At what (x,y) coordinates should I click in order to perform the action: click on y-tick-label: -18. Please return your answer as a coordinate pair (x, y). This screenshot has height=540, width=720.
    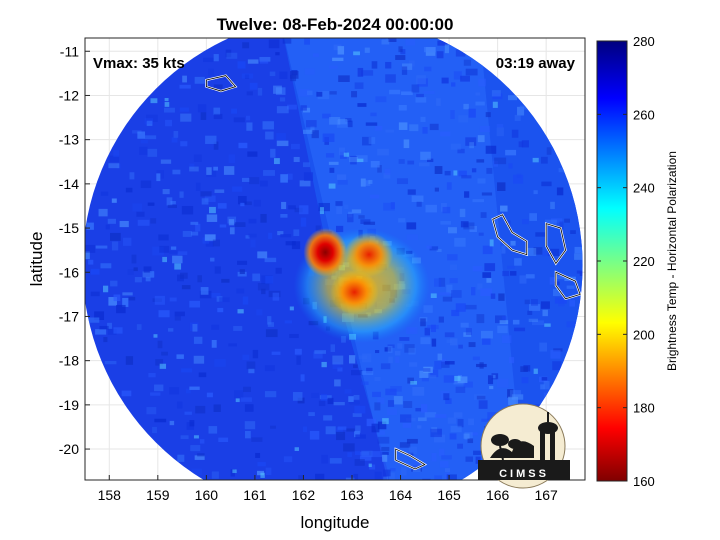
    Looking at the image, I should click on (69, 361).